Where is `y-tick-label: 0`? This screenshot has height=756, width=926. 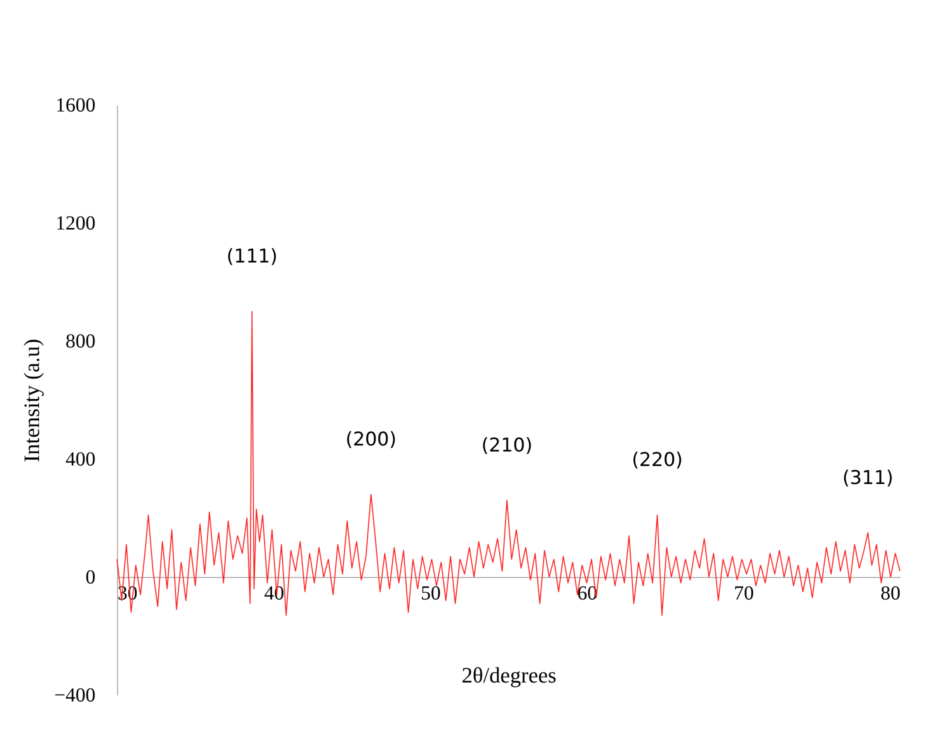 y-tick-label: 0 is located at coordinates (91, 577).